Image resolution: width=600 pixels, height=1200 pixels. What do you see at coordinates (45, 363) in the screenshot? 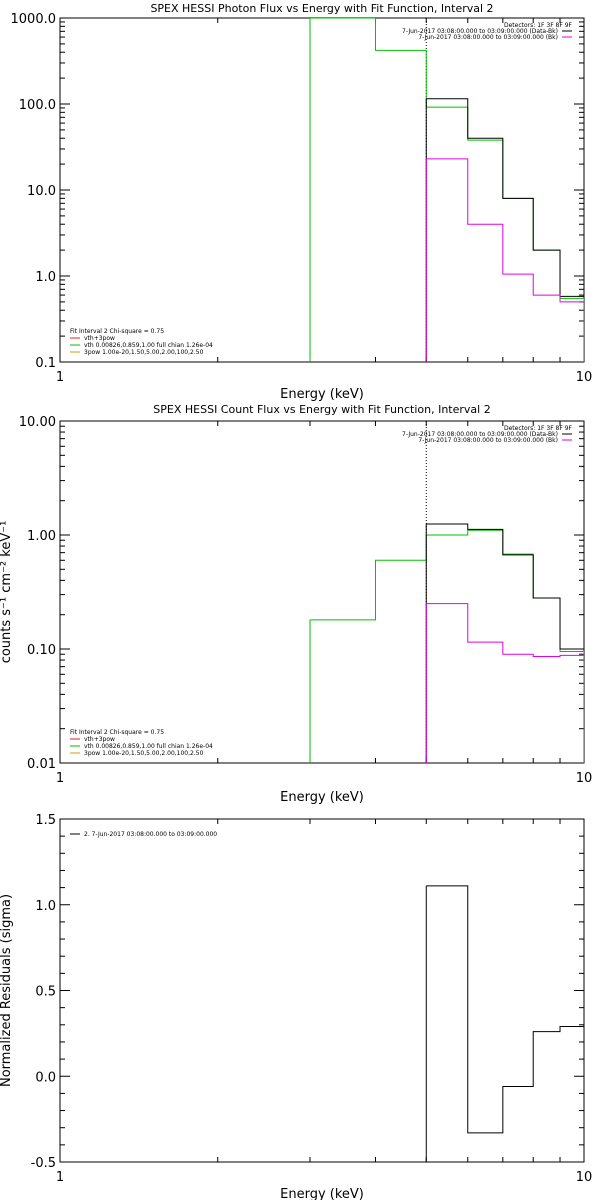
I see `y-tick-label: 0.1` at bounding box center [45, 363].